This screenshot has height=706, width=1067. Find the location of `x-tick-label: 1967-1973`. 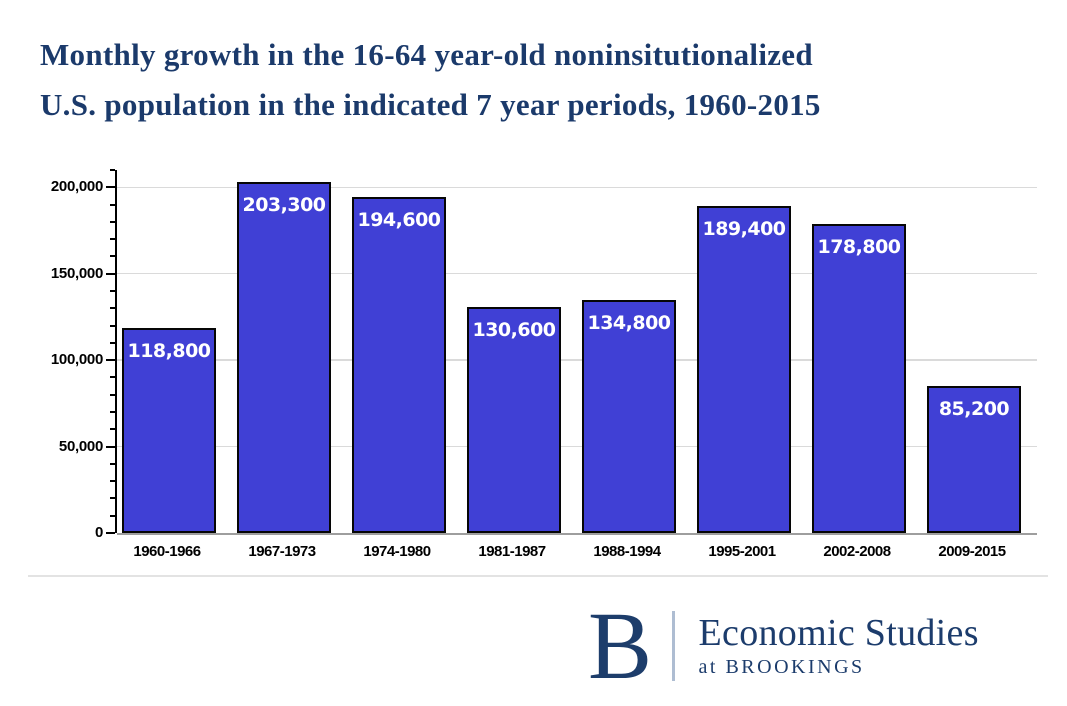

x-tick-label: 1967-1973 is located at coordinates (282, 551).